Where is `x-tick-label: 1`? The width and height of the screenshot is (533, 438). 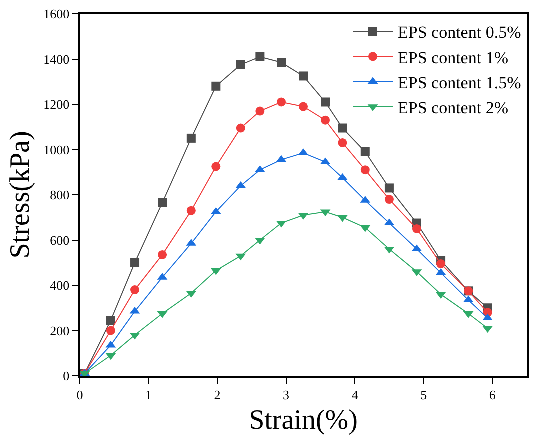 x-tick-label: 1 is located at coordinates (149, 394).